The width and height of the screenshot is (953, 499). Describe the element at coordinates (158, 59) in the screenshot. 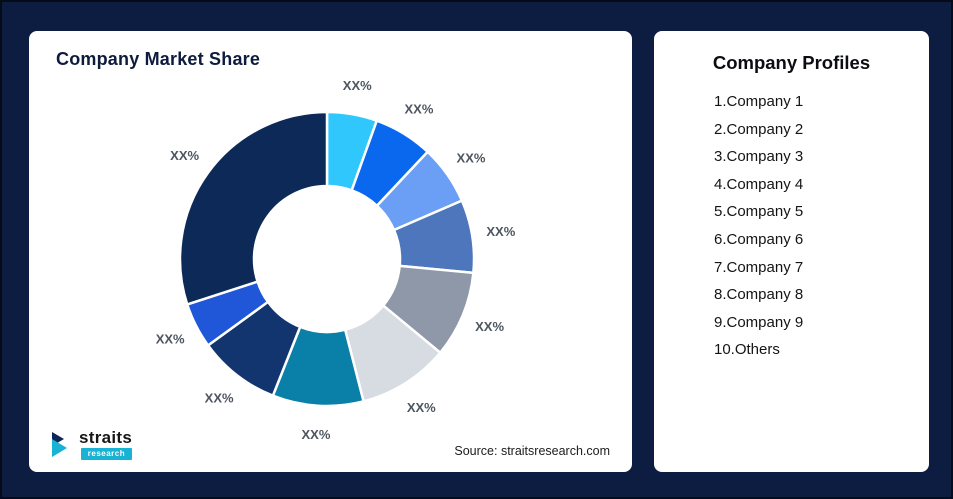

I see `chart-title: Company Market Share` at that location.